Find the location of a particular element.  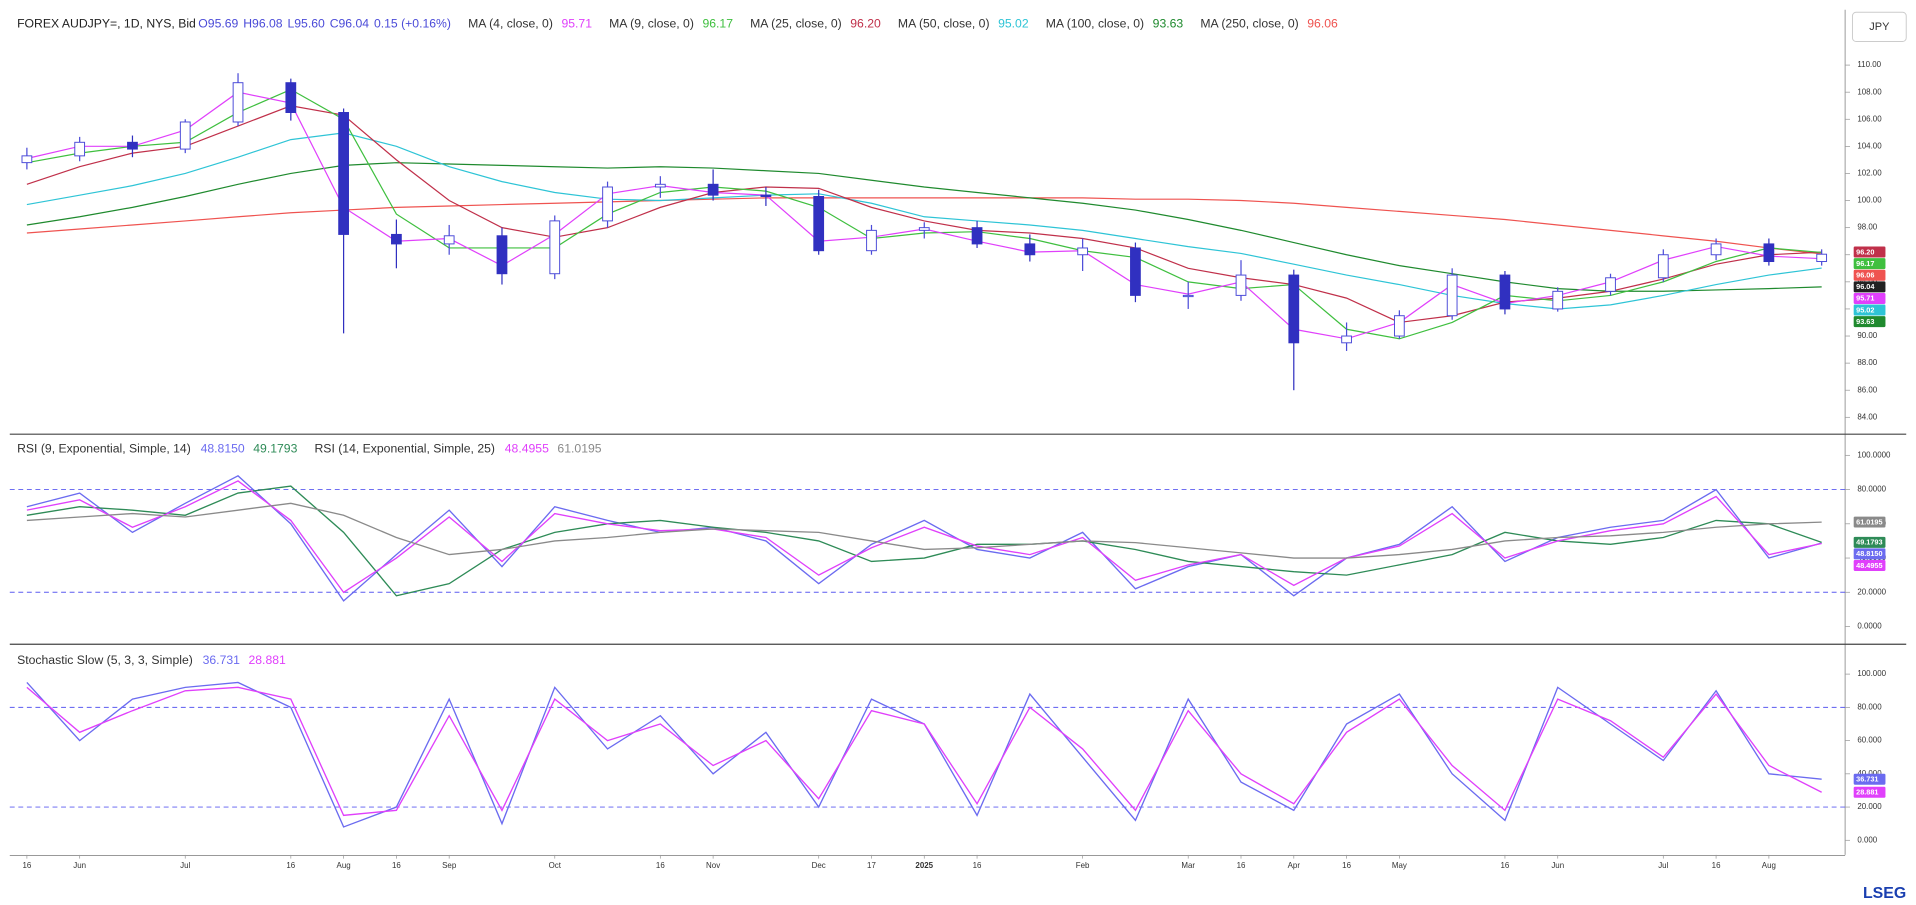

y-tick-label: 84.00 is located at coordinates (1867, 416).